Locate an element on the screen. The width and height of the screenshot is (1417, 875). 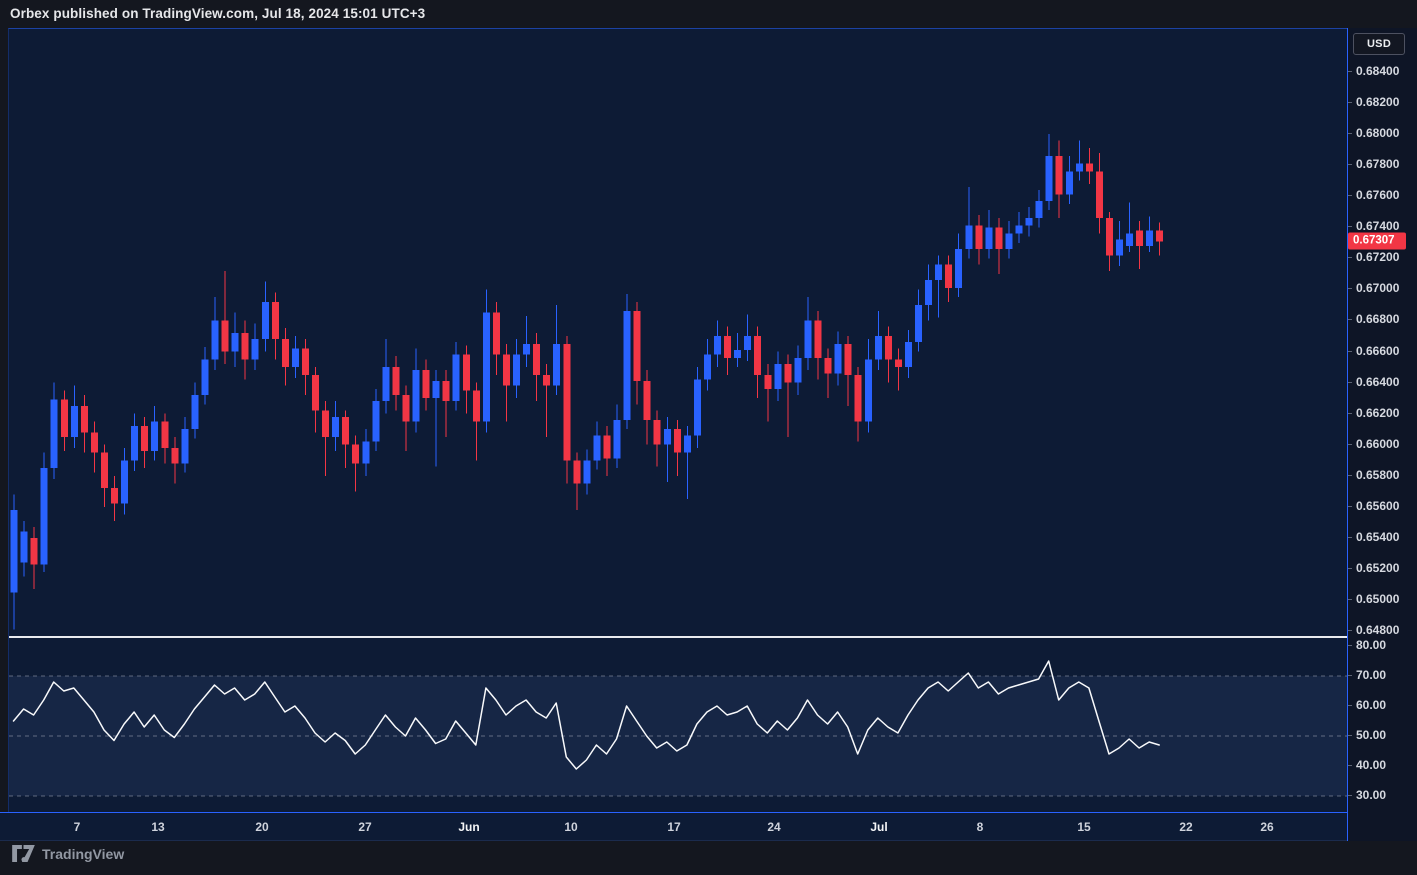
price-tick-label: 0.67200 is located at coordinates (1378, 257).